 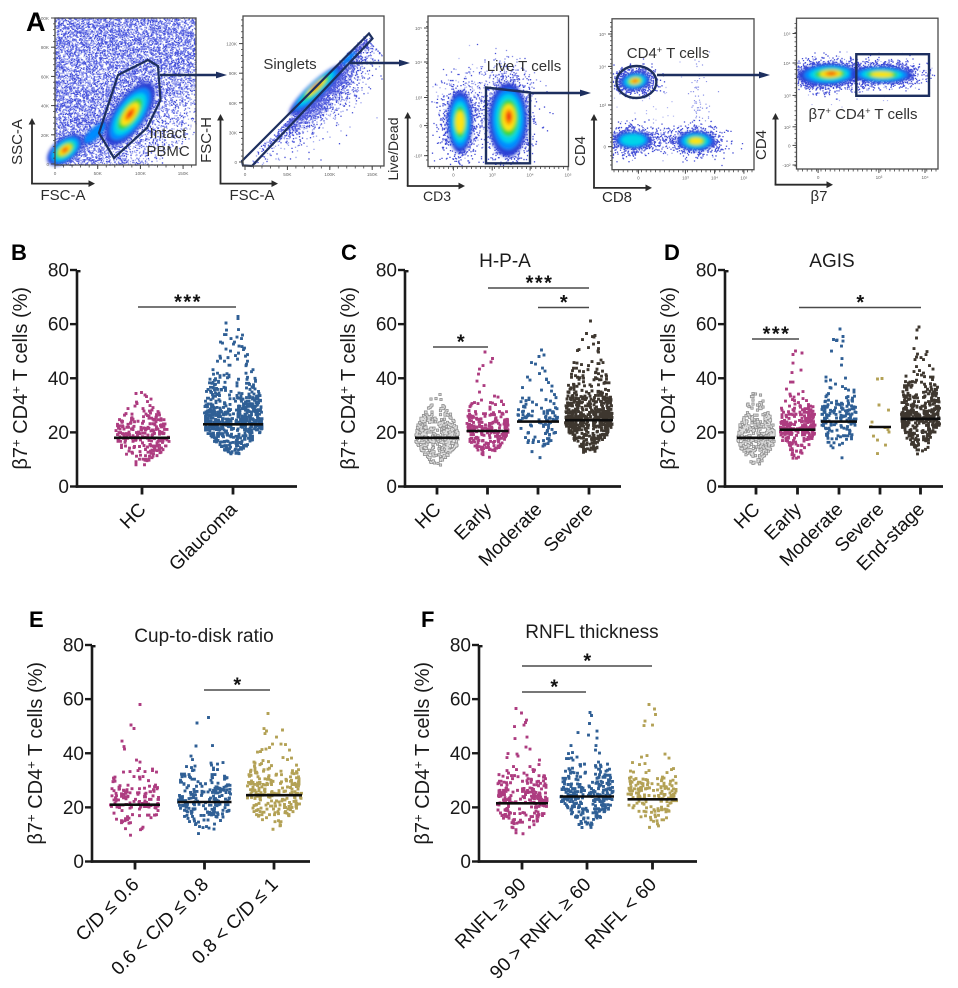 I want to click on svg-text: D, so click(x=672, y=252).